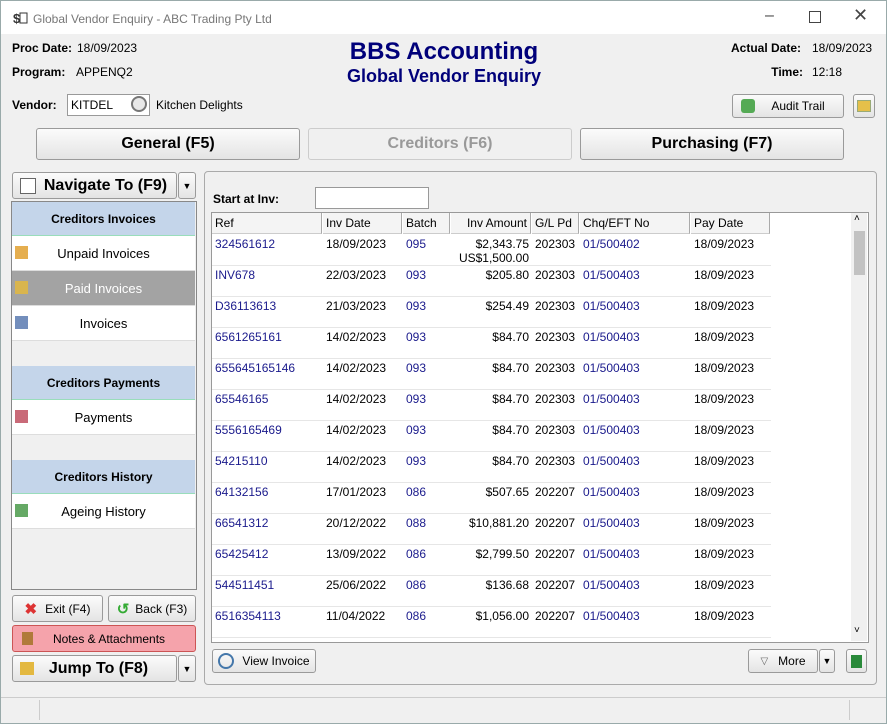 This screenshot has width=887, height=724. I want to click on table-cell: 095, so click(416, 244).